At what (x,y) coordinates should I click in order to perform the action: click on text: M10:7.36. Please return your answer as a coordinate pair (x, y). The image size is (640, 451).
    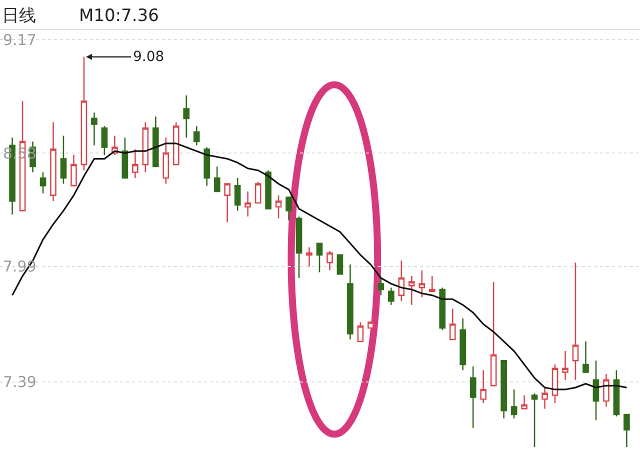
    Looking at the image, I should click on (119, 16).